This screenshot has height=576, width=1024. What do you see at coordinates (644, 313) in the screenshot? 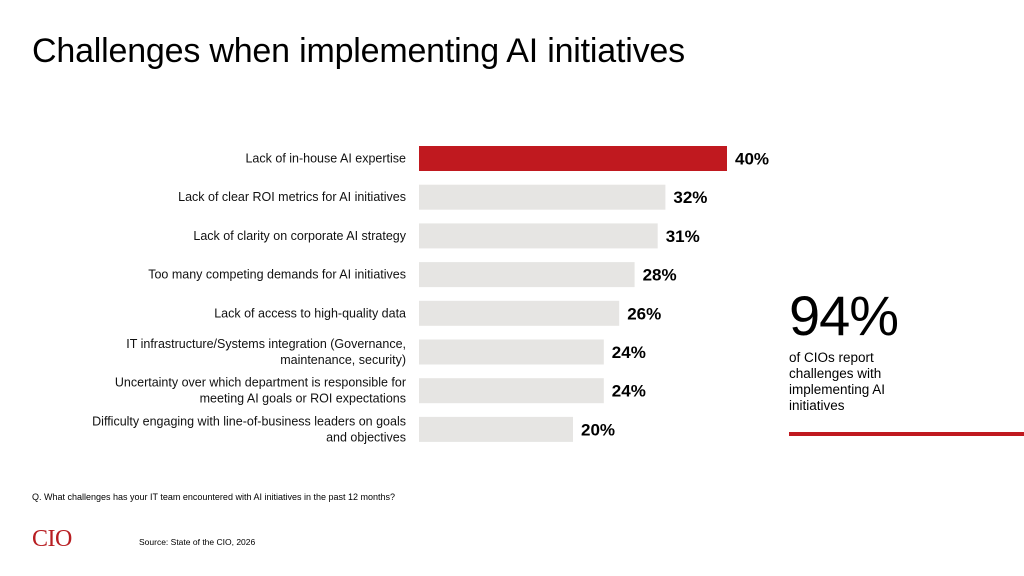
I see `value-label-4: 26%` at bounding box center [644, 313].